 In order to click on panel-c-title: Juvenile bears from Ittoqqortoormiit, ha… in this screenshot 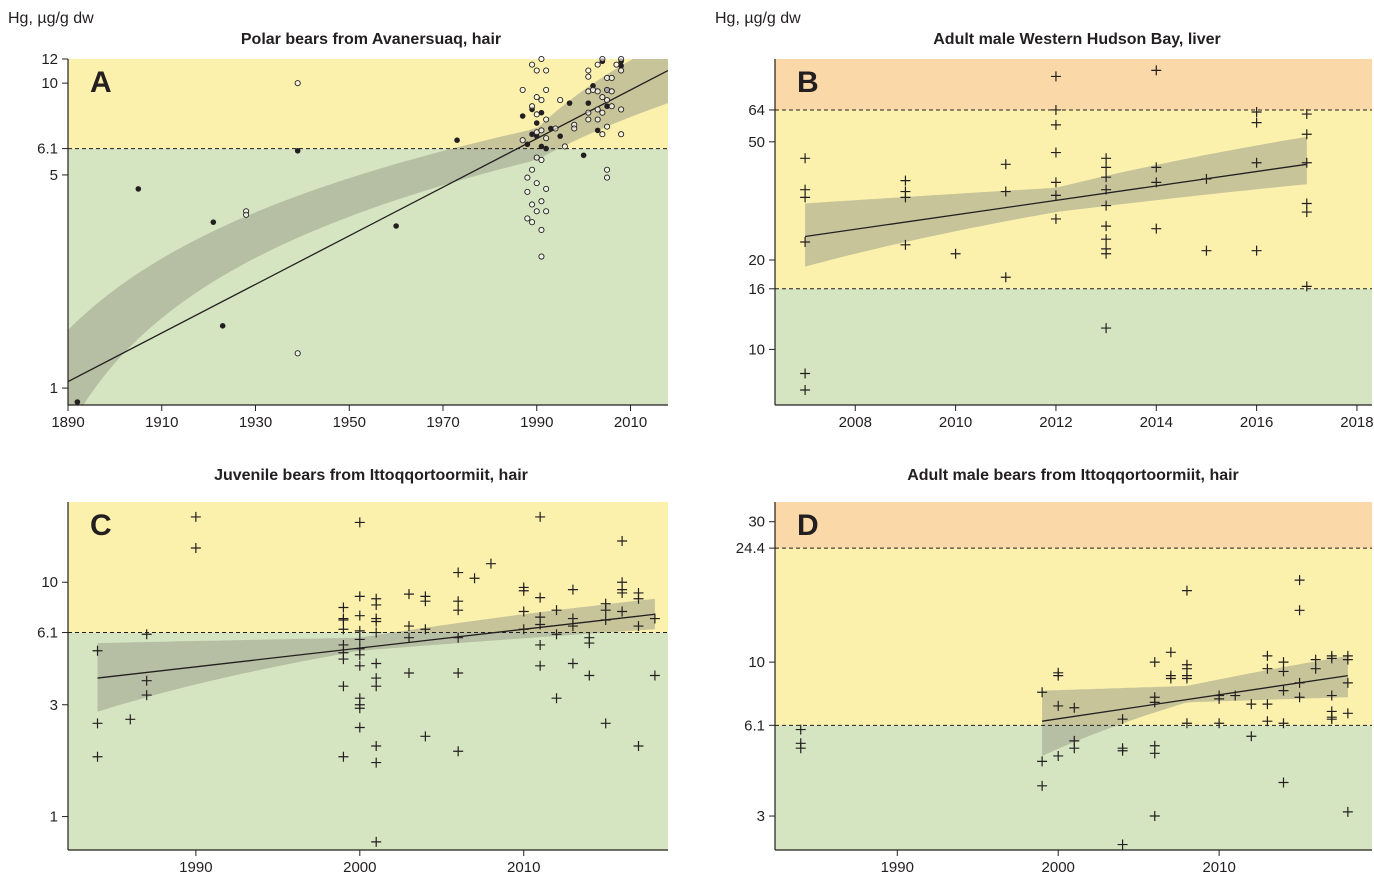, I will do `click(371, 475)`.